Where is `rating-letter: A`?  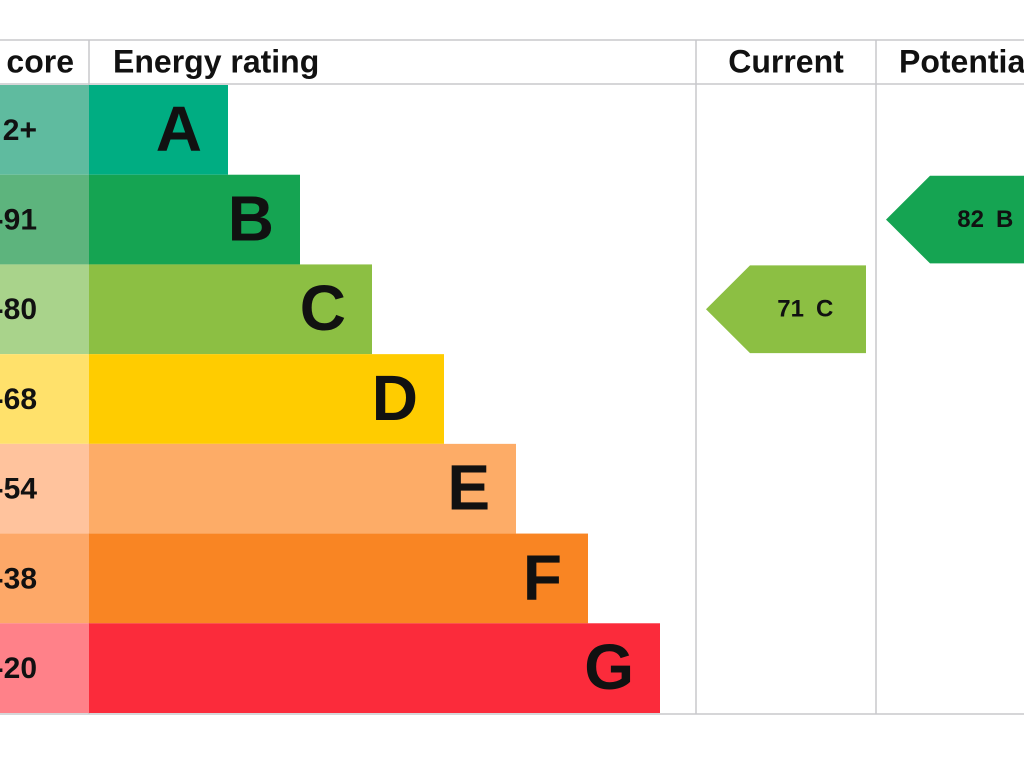 rating-letter: A is located at coordinates (179, 129).